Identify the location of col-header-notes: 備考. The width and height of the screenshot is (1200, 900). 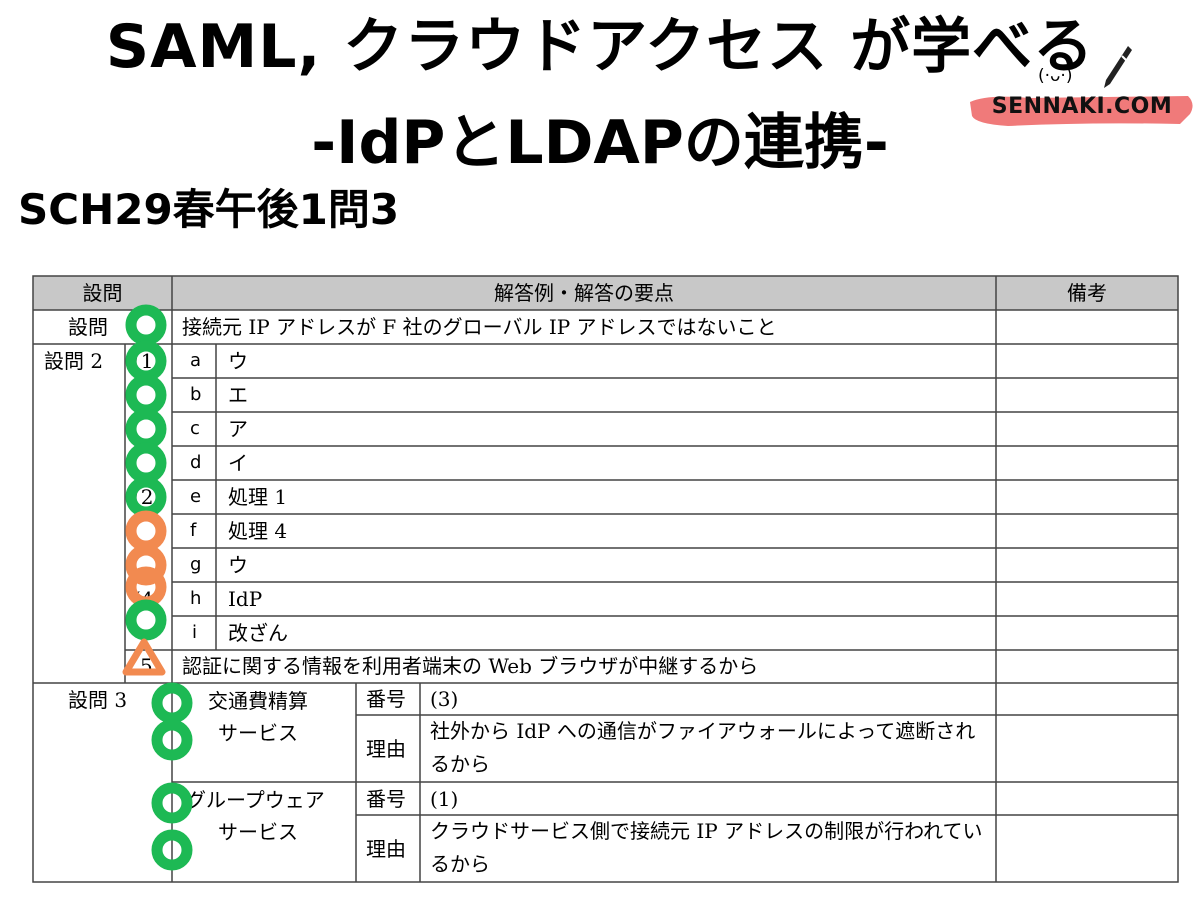
(1087, 293).